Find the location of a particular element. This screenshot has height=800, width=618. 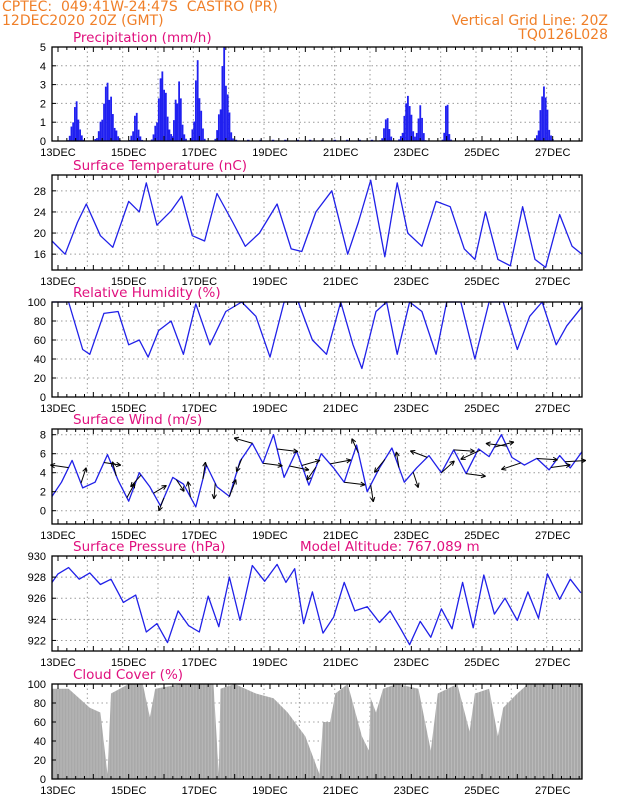

pressure-xtick-label: 19DEC is located at coordinates (270, 663).